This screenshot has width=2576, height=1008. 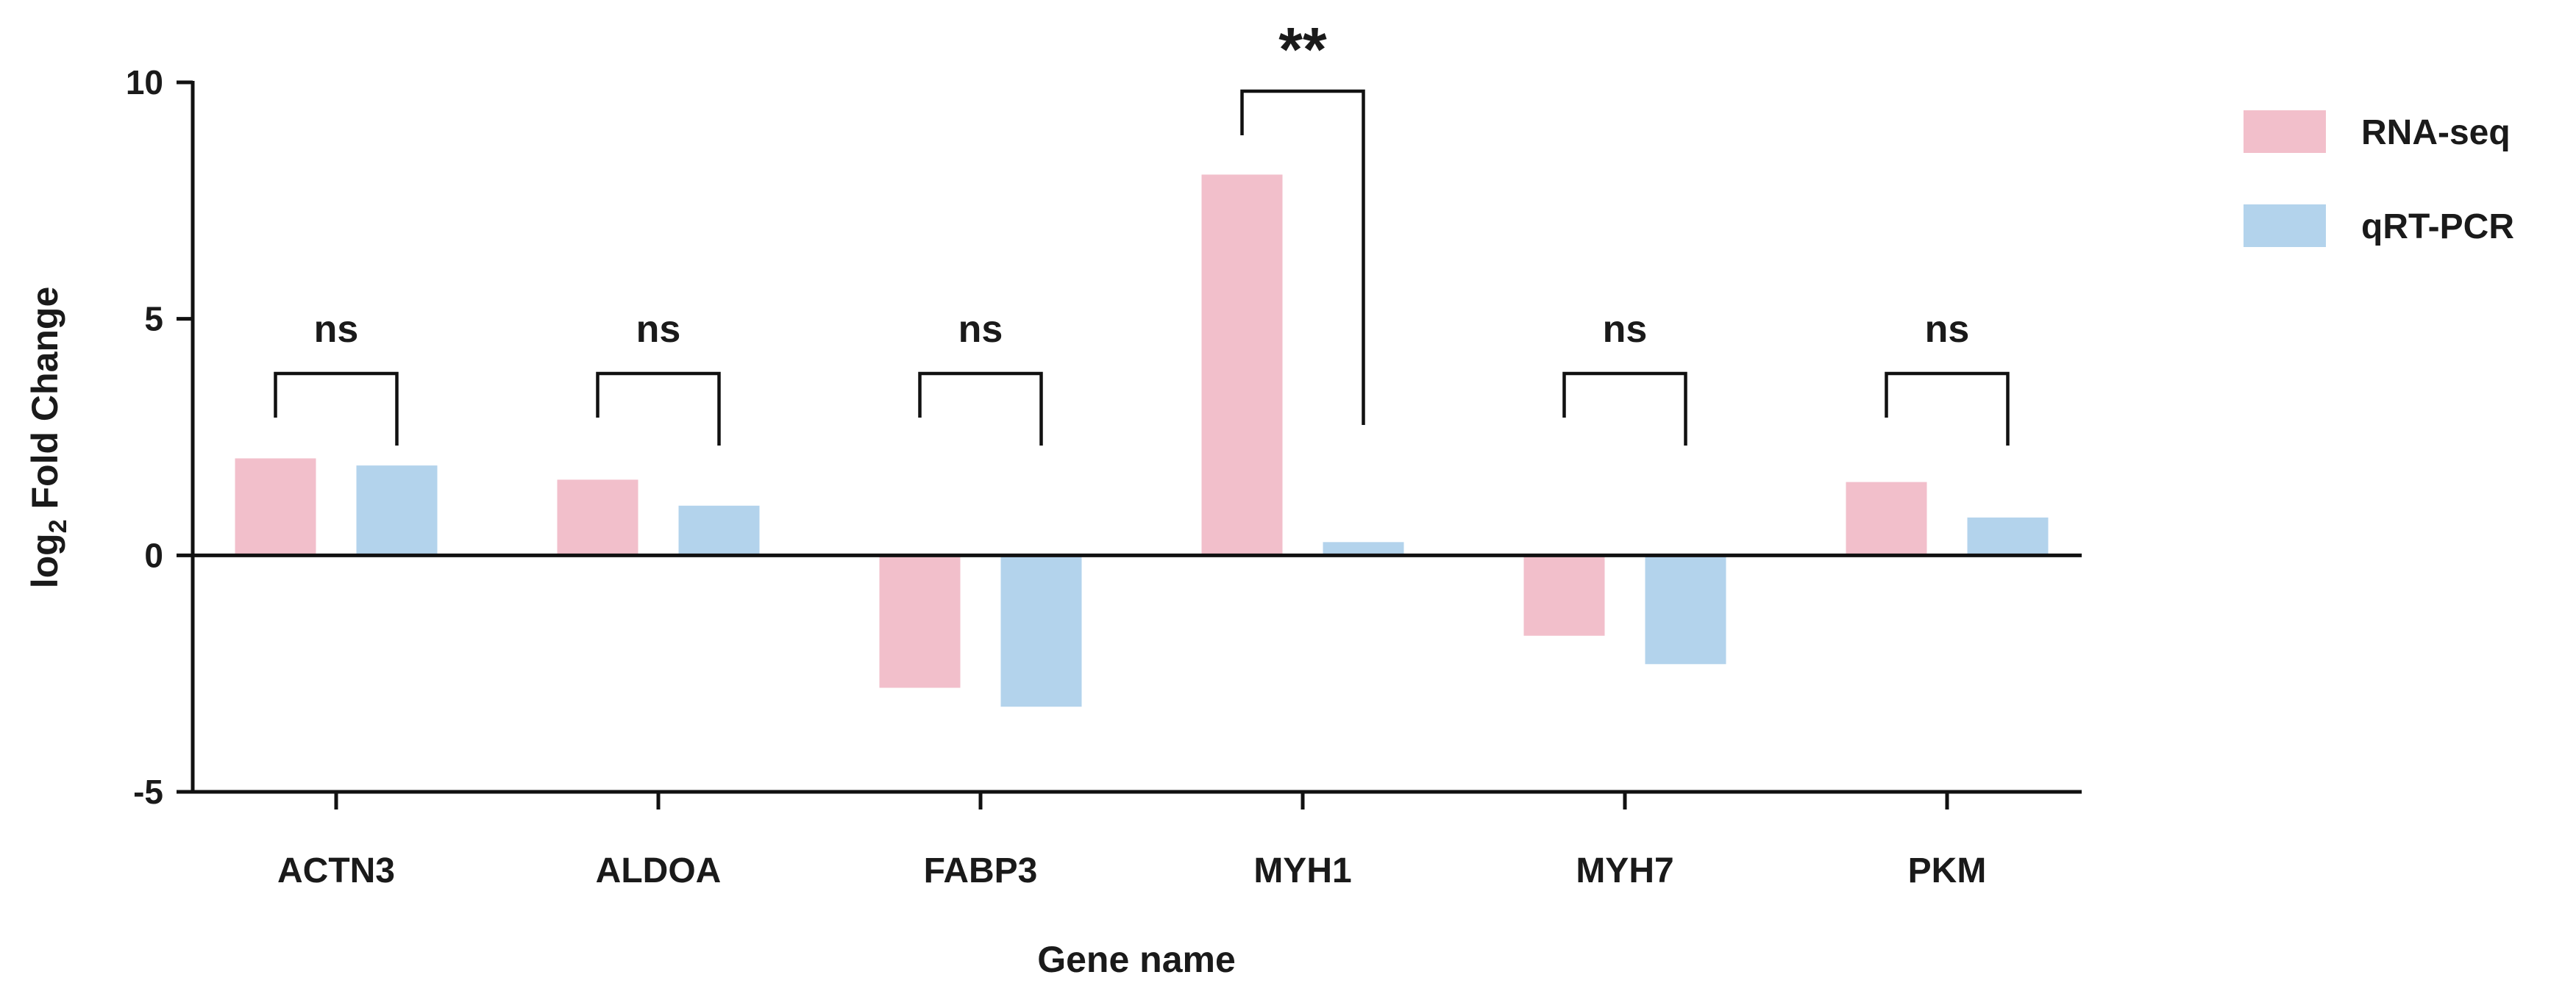 What do you see at coordinates (981, 870) in the screenshot?
I see `x-tick-label: FABP3` at bounding box center [981, 870].